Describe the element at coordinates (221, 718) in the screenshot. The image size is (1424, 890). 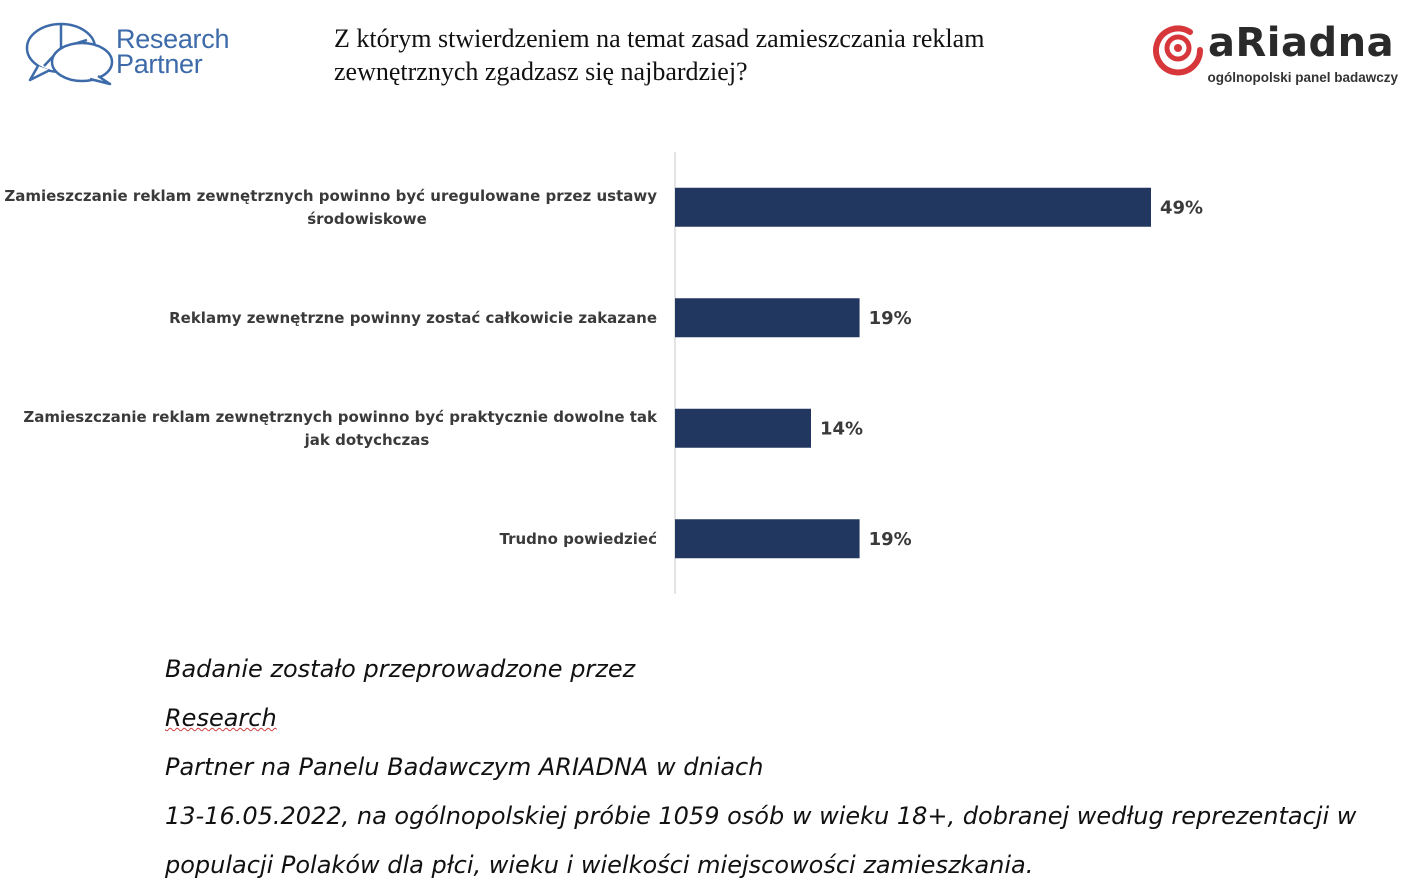
I see `spellcheck-underlined-word: Research` at that location.